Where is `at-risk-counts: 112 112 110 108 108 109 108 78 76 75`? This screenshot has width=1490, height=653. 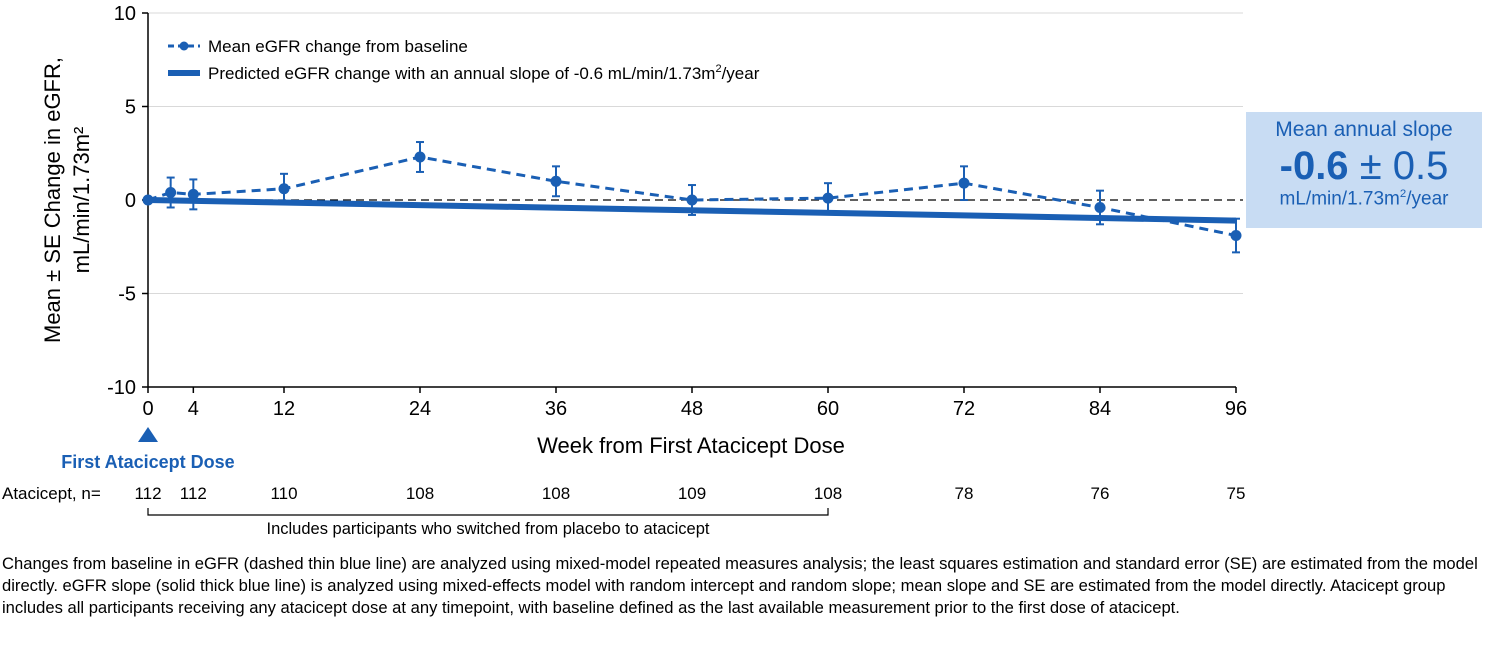
at-risk-counts: 112 112 110 108 108 109 108 78 76 75 is located at coordinates (689, 493).